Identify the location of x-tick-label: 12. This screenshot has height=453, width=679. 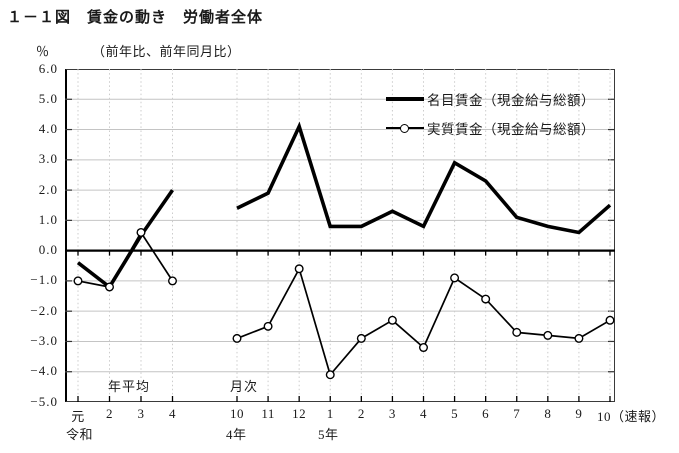
(299, 413).